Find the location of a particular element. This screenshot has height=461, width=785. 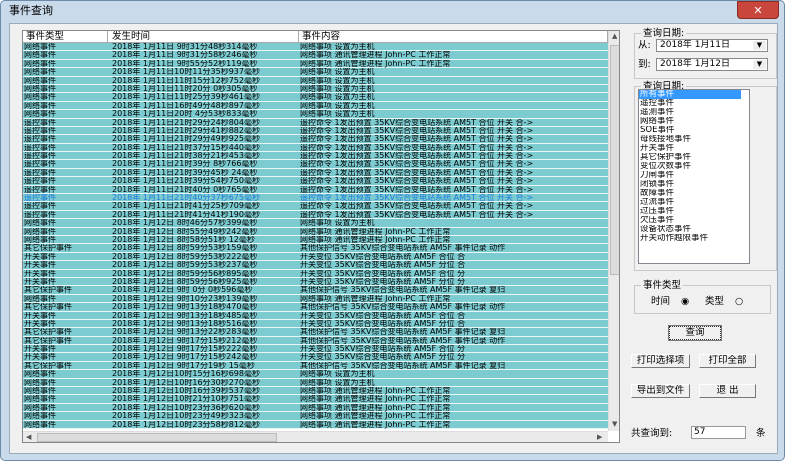

column-header-content: 事件内容 is located at coordinates (453, 36).